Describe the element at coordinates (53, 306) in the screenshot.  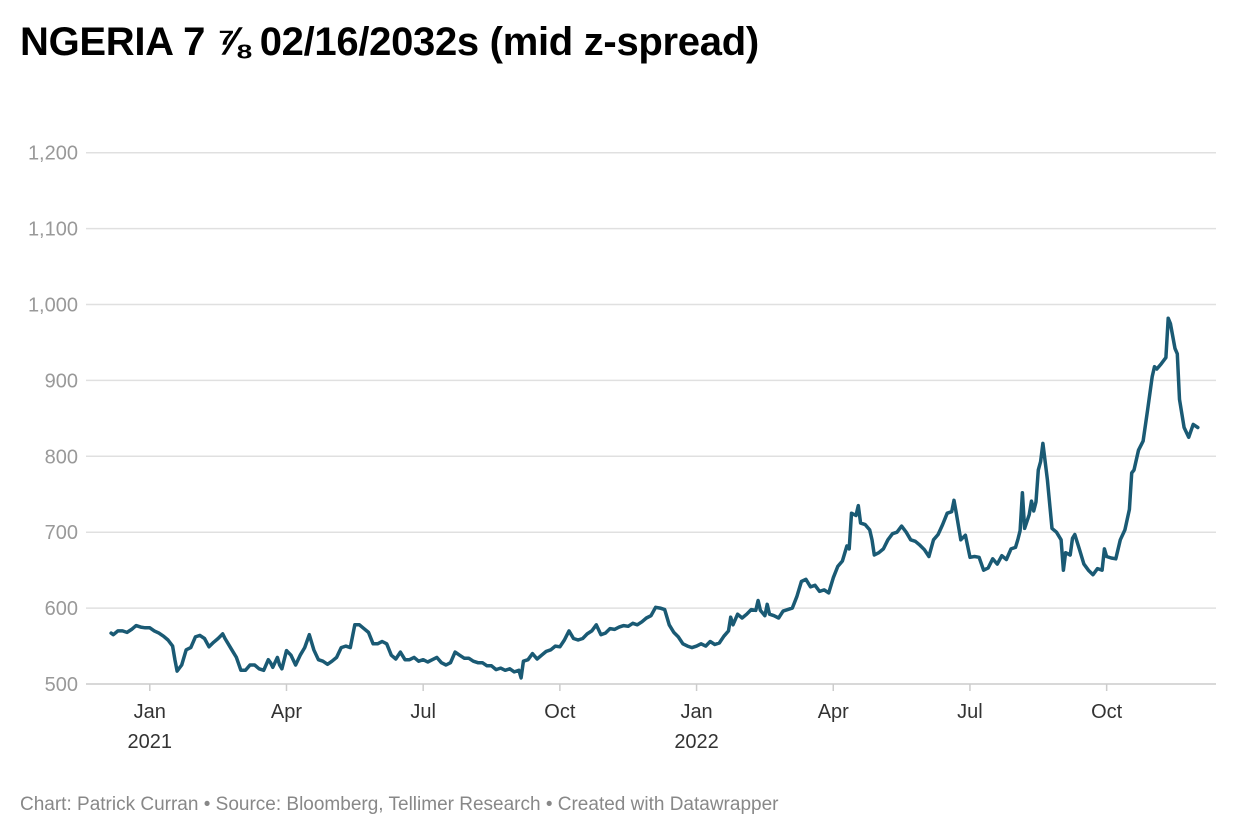
I see `y-tick-label-1000: 1,000` at that location.